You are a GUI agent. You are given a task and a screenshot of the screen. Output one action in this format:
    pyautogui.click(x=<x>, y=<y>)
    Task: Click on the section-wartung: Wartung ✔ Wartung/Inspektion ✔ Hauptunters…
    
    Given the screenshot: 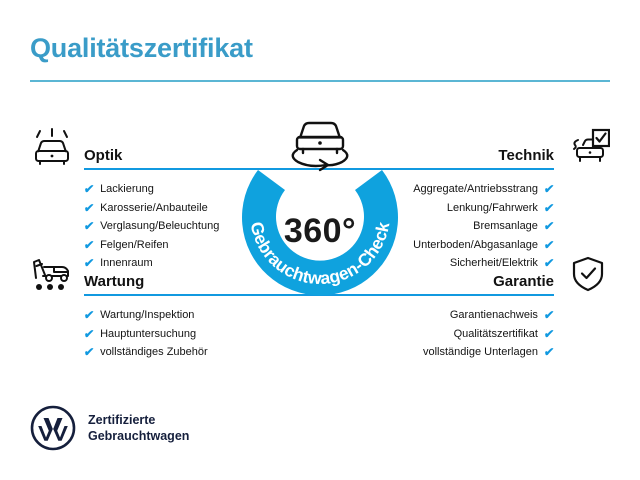 What is the action you would take?
    pyautogui.click(x=195, y=310)
    